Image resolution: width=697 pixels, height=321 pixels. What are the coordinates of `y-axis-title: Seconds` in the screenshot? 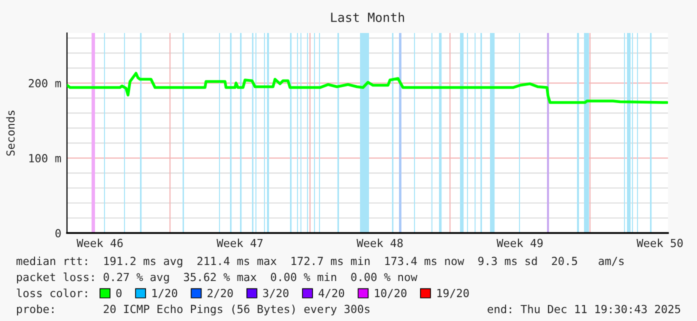 It's located at (10, 133).